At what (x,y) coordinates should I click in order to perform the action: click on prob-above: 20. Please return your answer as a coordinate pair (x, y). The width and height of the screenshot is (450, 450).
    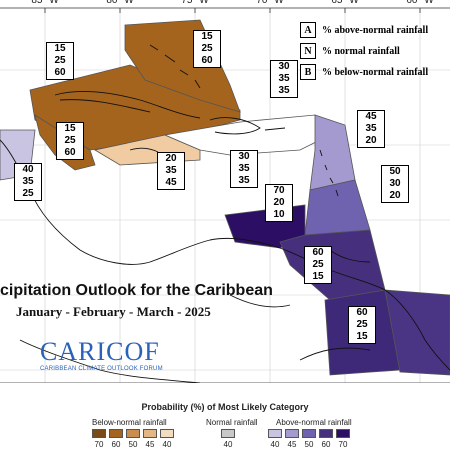
    Looking at the image, I should click on (171, 158).